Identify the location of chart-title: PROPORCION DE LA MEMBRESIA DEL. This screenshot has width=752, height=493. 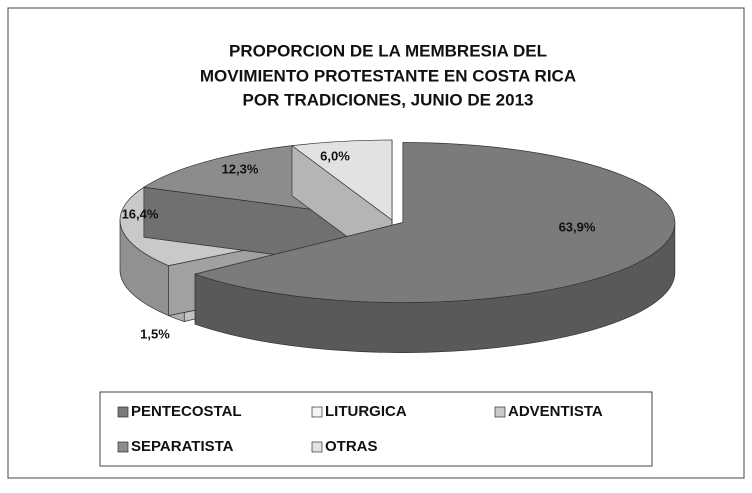
(388, 50).